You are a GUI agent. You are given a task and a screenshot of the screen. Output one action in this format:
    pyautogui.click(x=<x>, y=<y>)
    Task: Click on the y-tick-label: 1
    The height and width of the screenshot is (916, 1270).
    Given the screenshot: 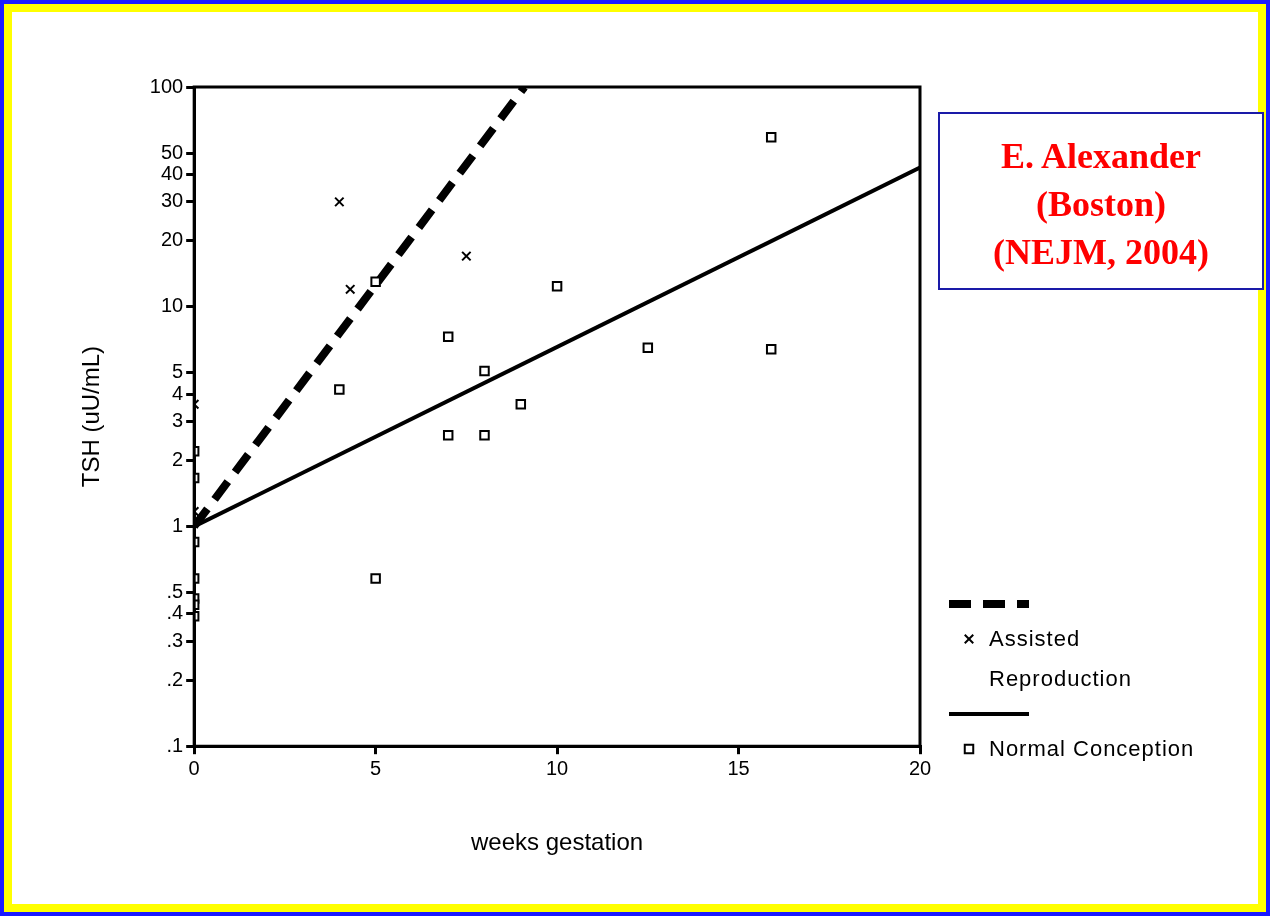 What is the action you would take?
    pyautogui.click(x=178, y=524)
    